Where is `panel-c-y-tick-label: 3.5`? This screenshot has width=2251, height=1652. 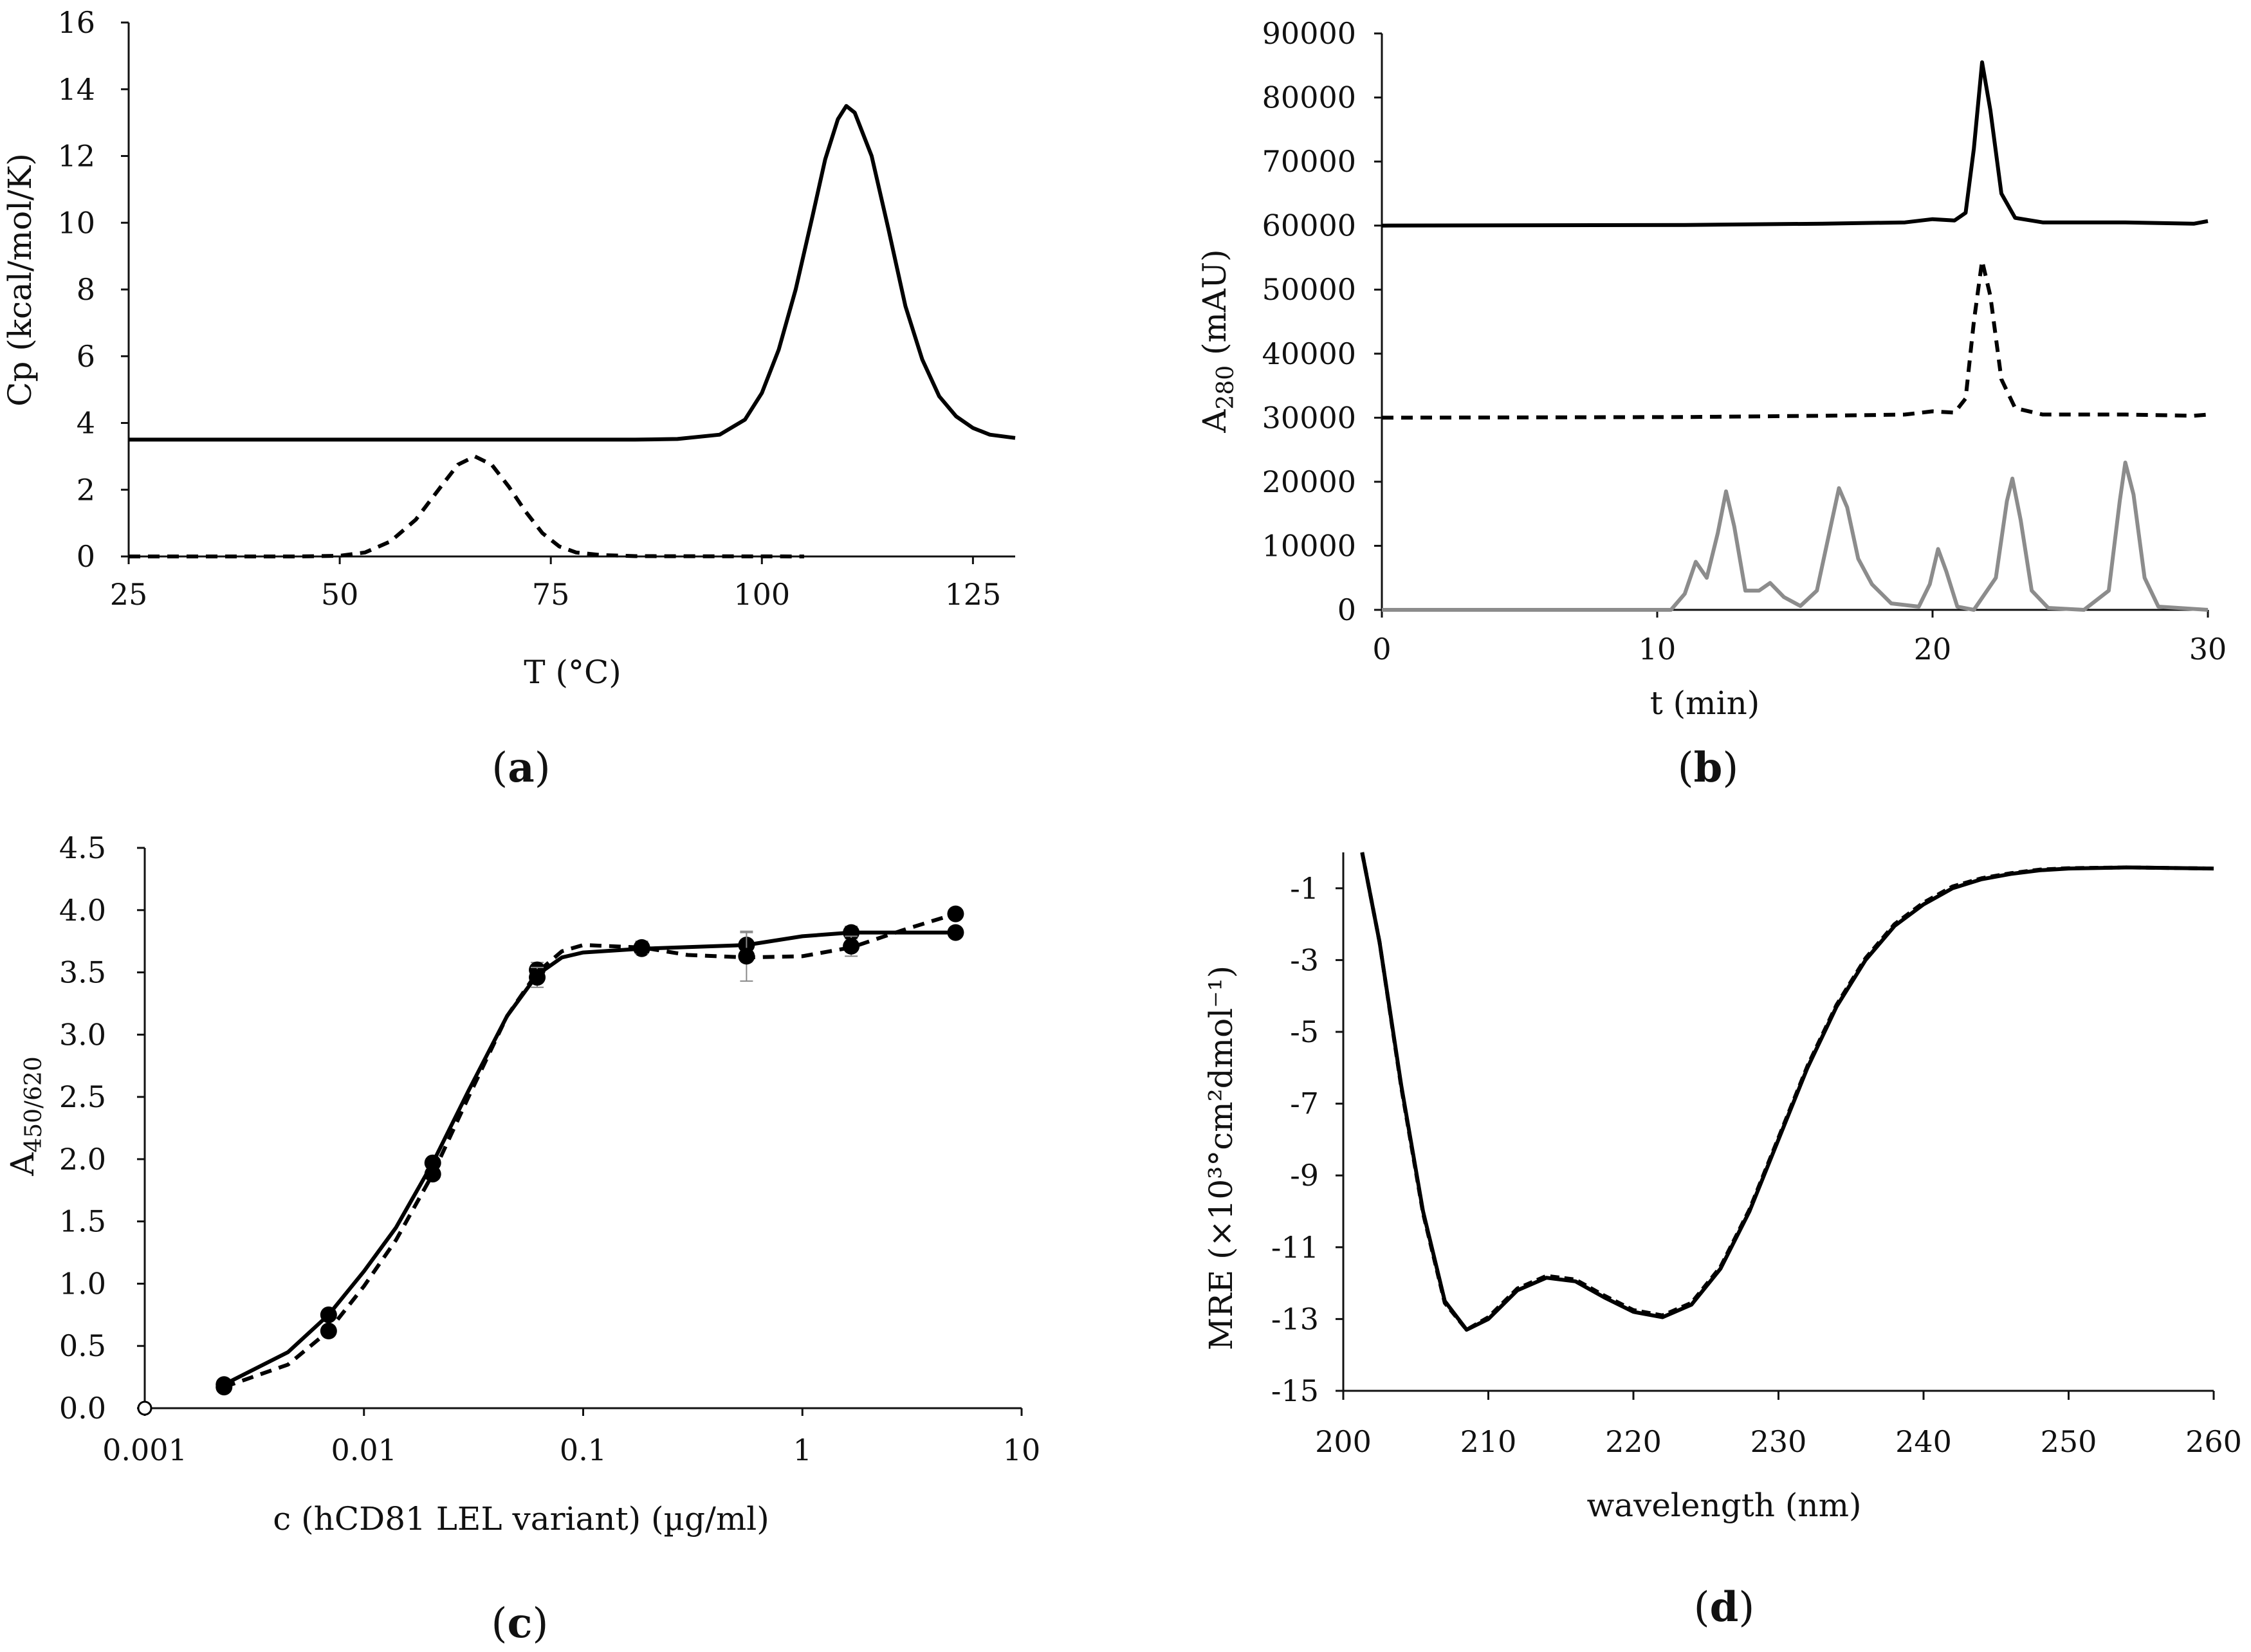 panel-c-y-tick-label: 3.5 is located at coordinates (82, 972).